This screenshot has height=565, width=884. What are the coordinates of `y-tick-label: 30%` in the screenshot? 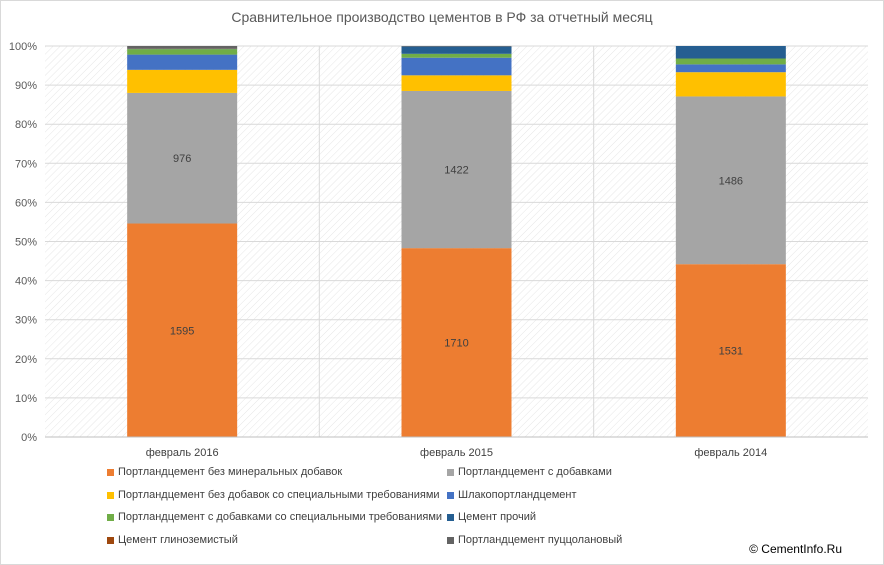 It's located at (26, 321).